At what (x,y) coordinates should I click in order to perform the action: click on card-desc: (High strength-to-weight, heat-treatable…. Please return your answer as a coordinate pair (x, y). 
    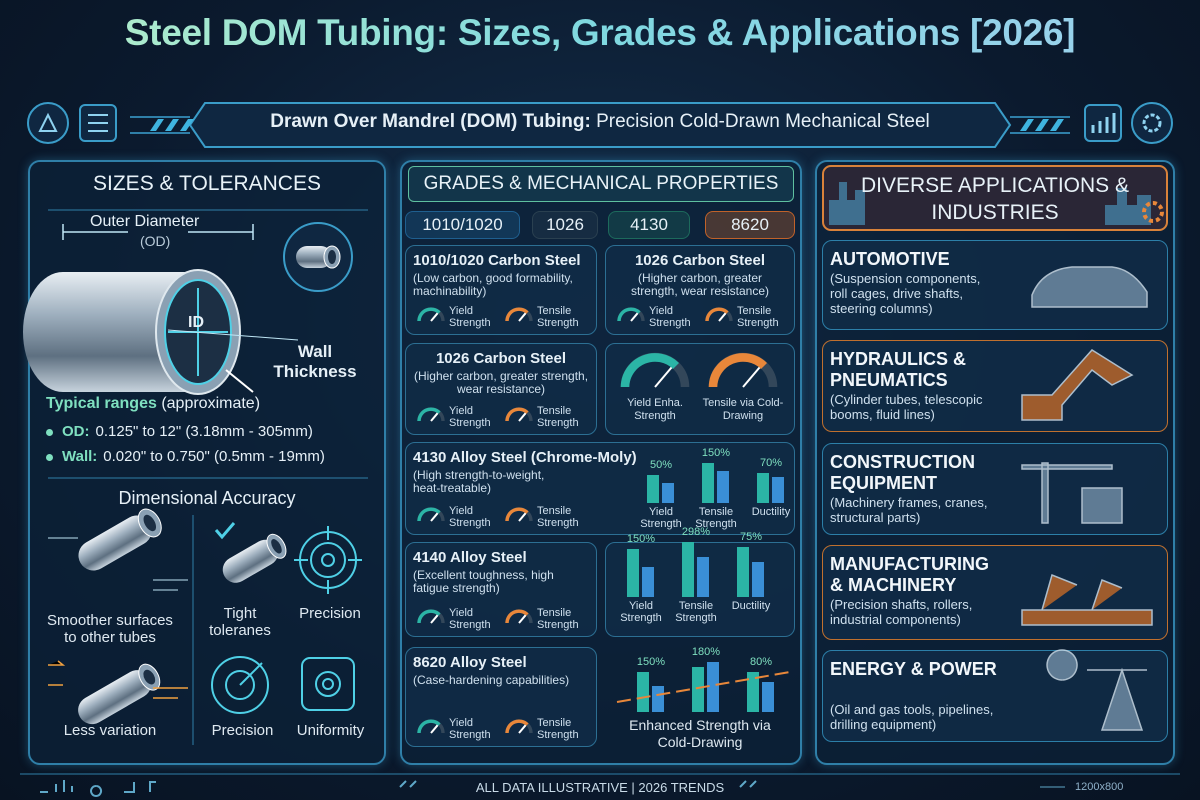
    Looking at the image, I should click on (479, 481).